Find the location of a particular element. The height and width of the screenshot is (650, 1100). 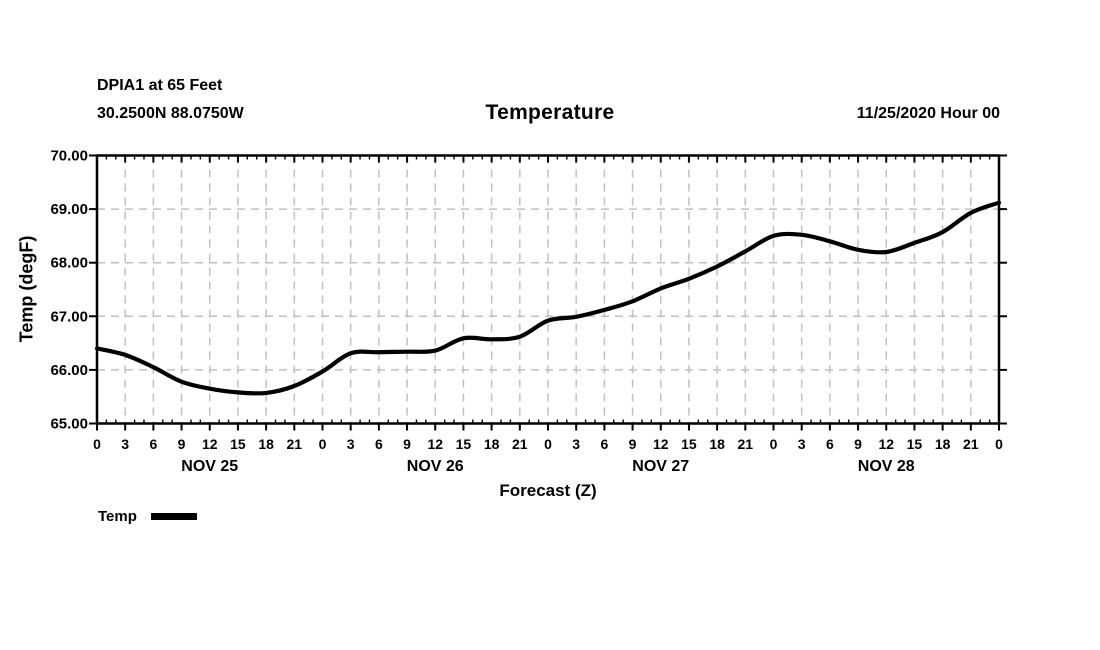

y-tick-label: 70.00 is located at coordinates (69, 156).